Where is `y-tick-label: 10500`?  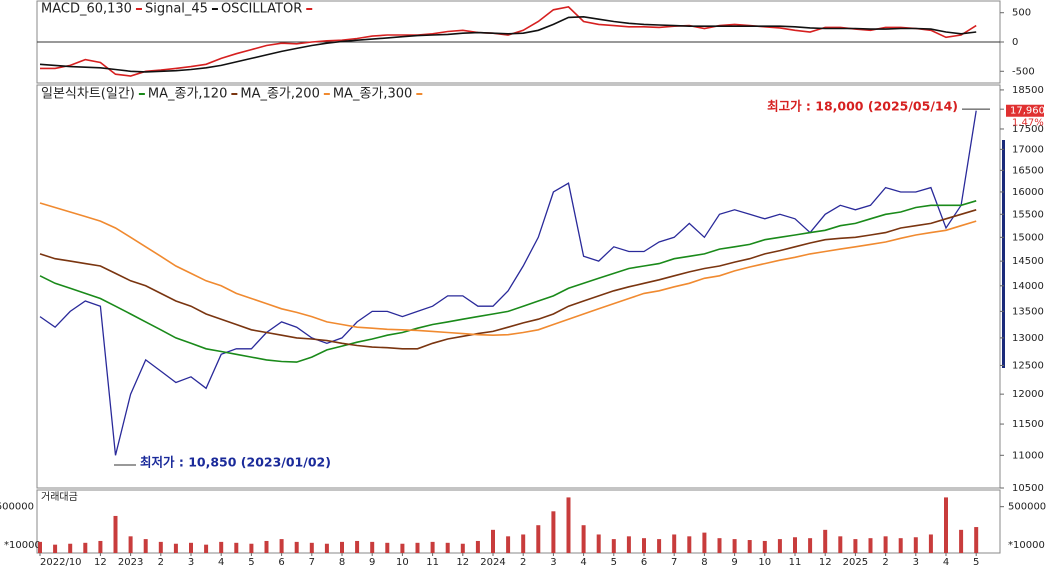
y-tick-label: 10500 is located at coordinates (1028, 488).